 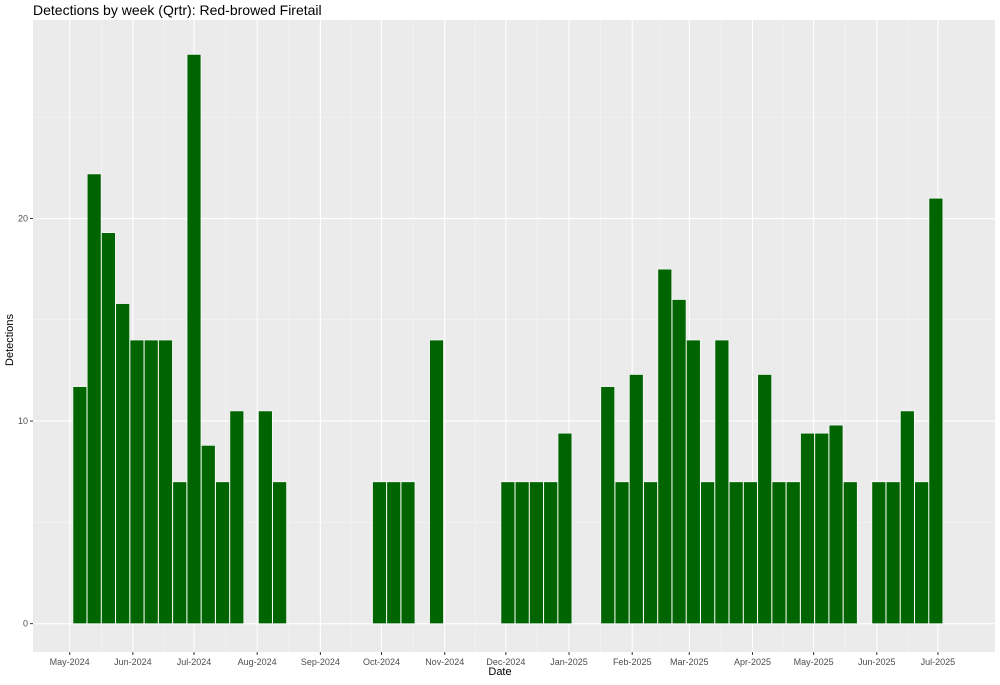 What do you see at coordinates (23, 421) in the screenshot?
I see `y-tick-label: 10` at bounding box center [23, 421].